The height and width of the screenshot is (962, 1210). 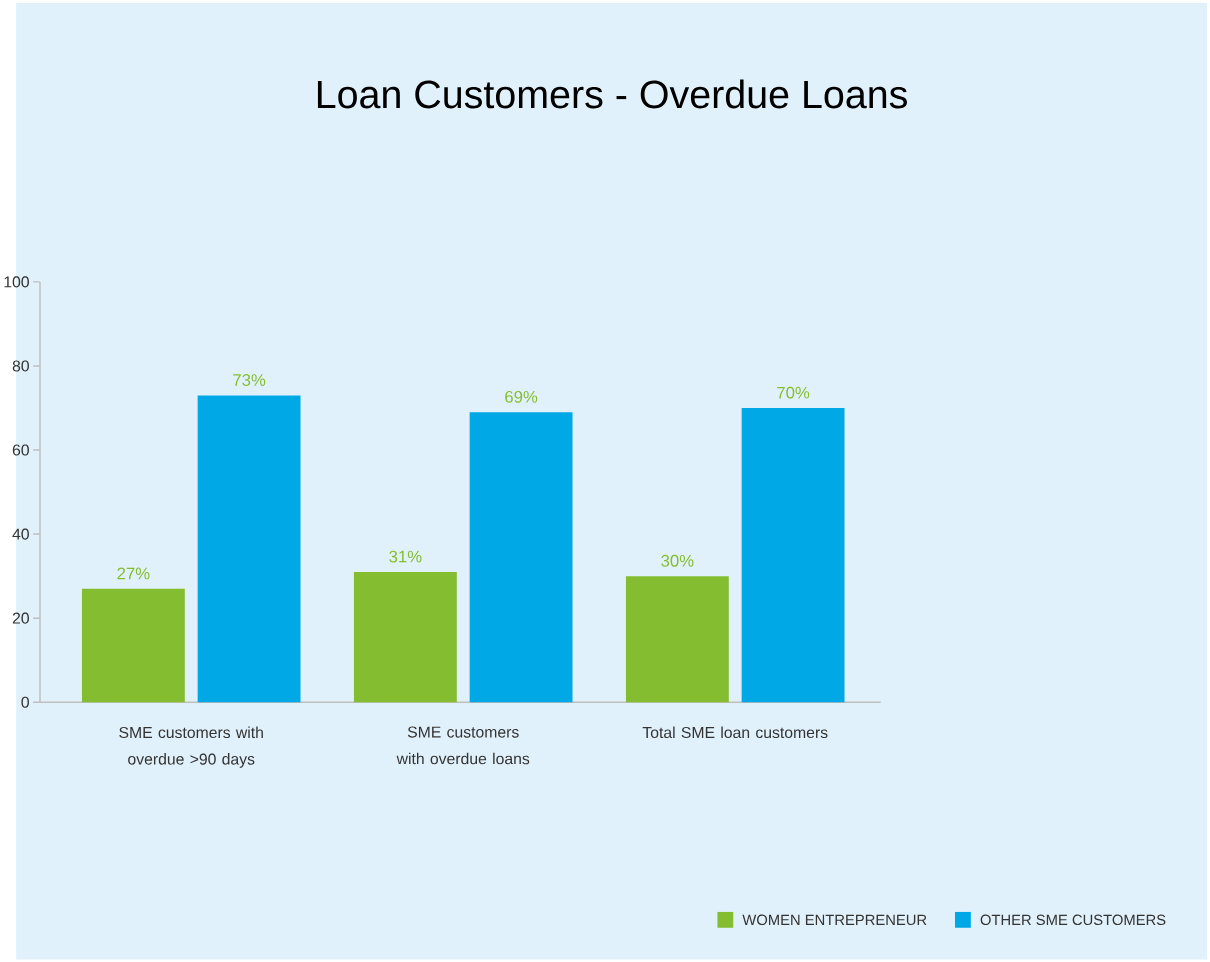 I want to click on y-tick-label: 20, so click(x=20, y=618).